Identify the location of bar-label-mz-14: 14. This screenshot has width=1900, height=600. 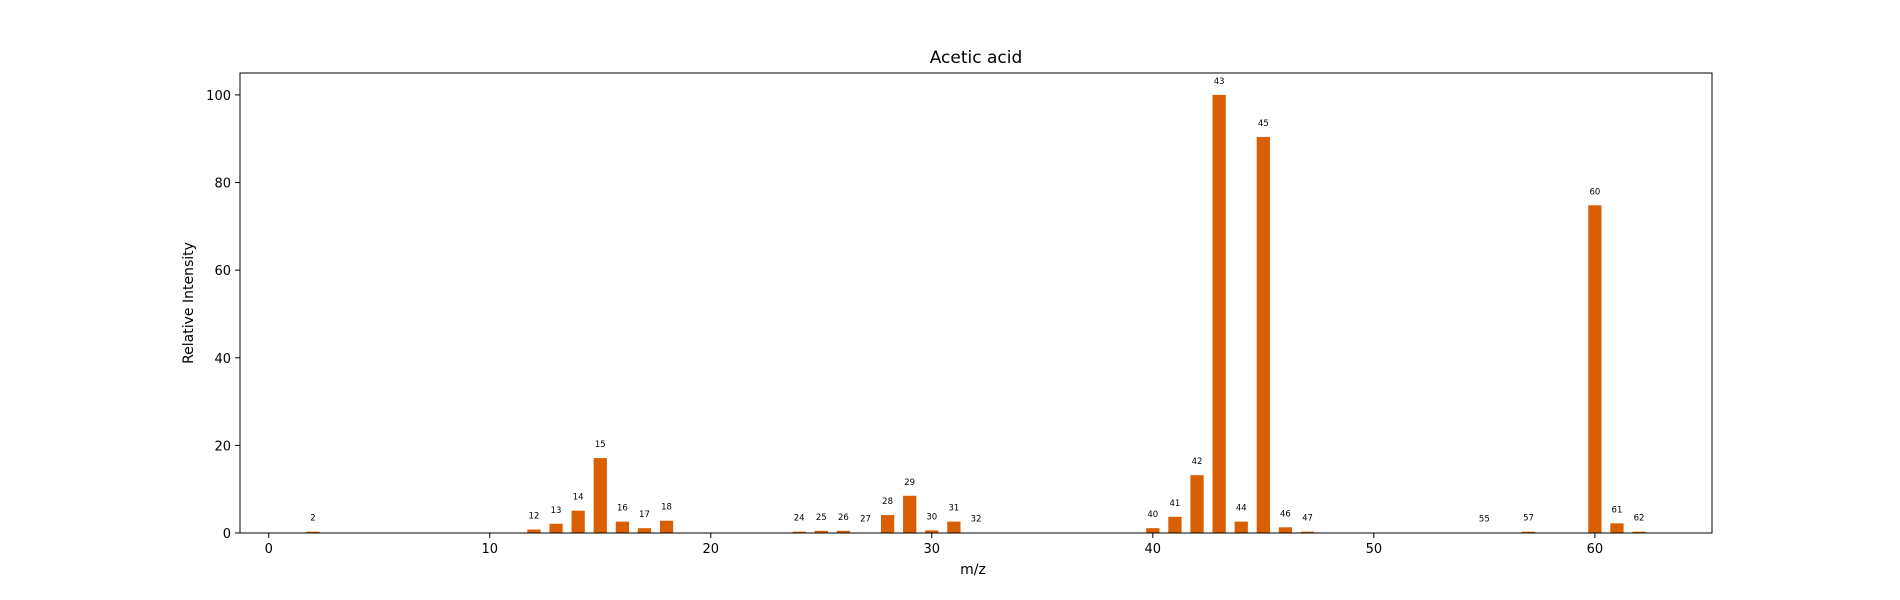
(578, 498).